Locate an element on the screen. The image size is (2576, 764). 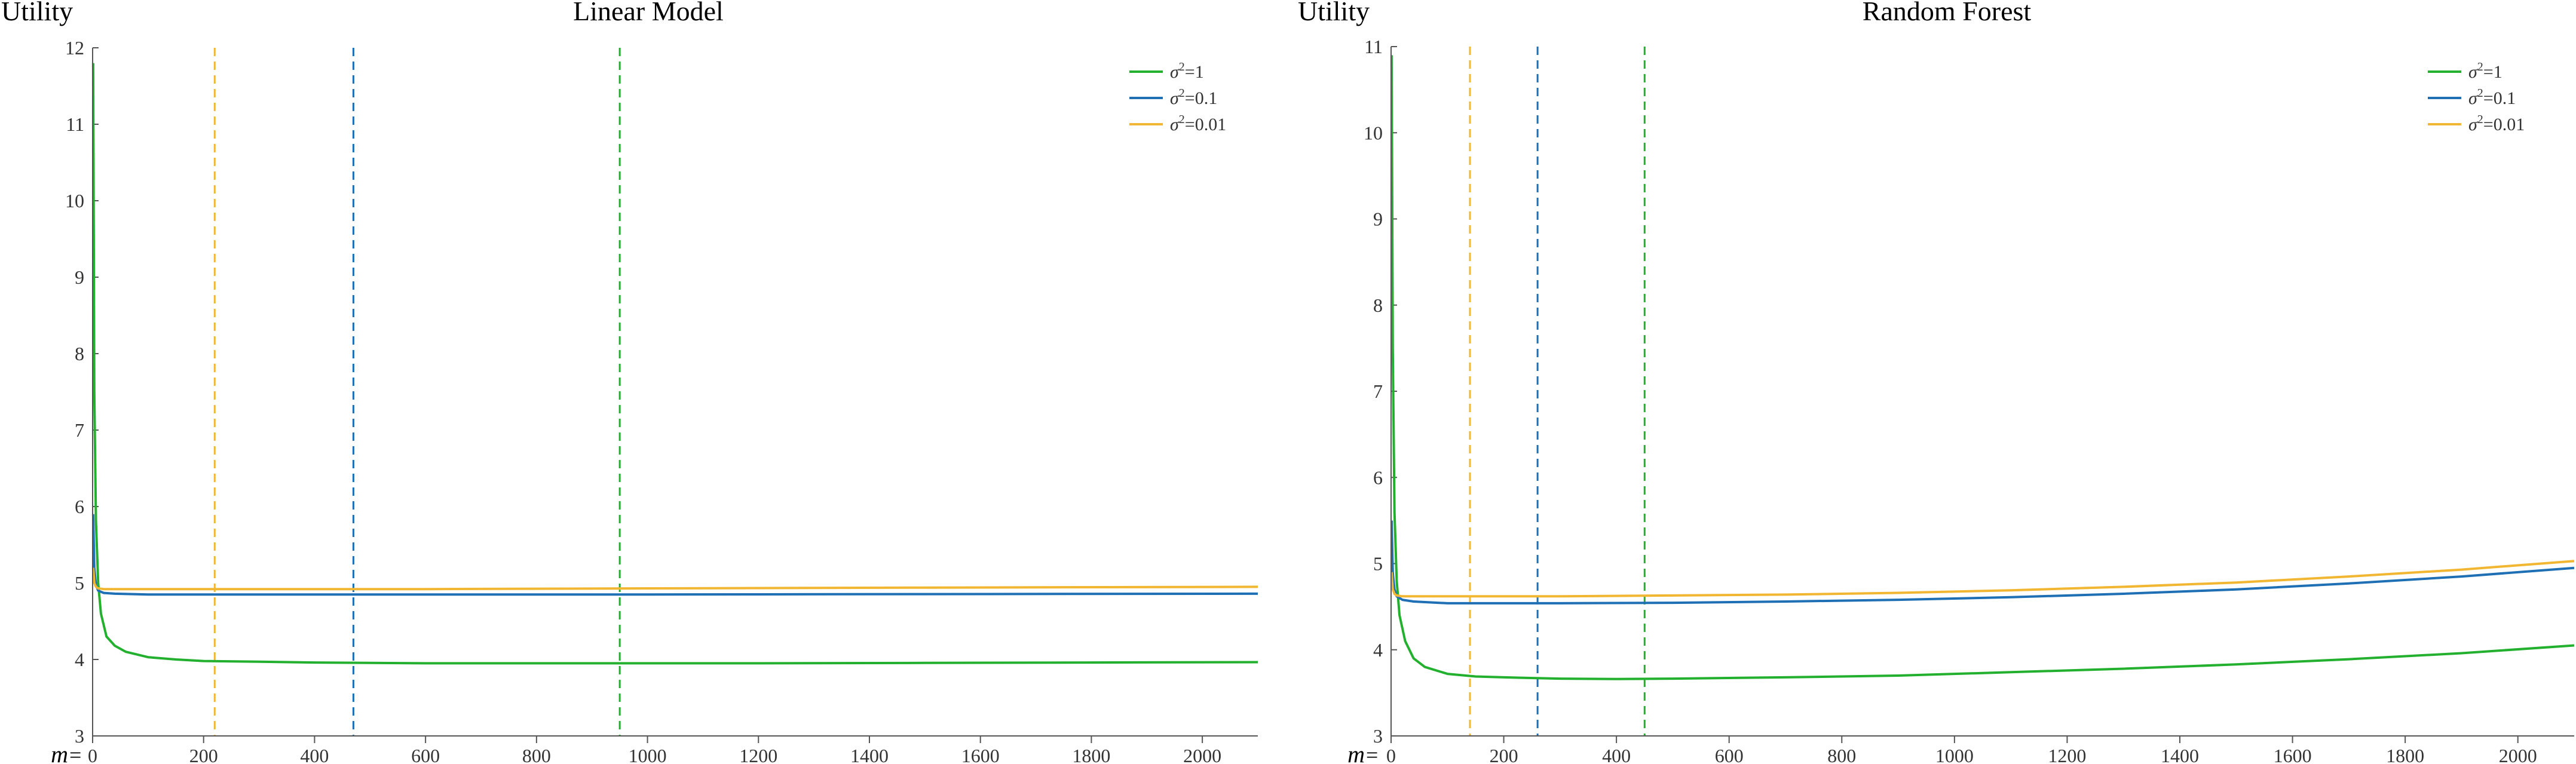
chart-title: Linear Model is located at coordinates (649, 13).